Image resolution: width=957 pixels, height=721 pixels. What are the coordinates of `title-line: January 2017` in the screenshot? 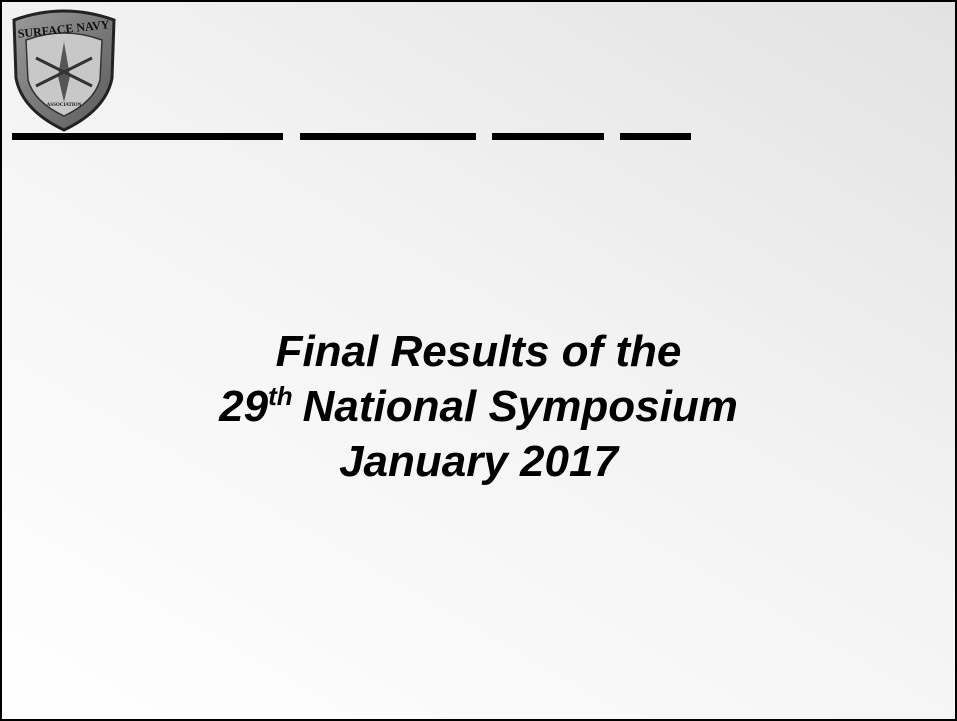 It's located at (478, 461).